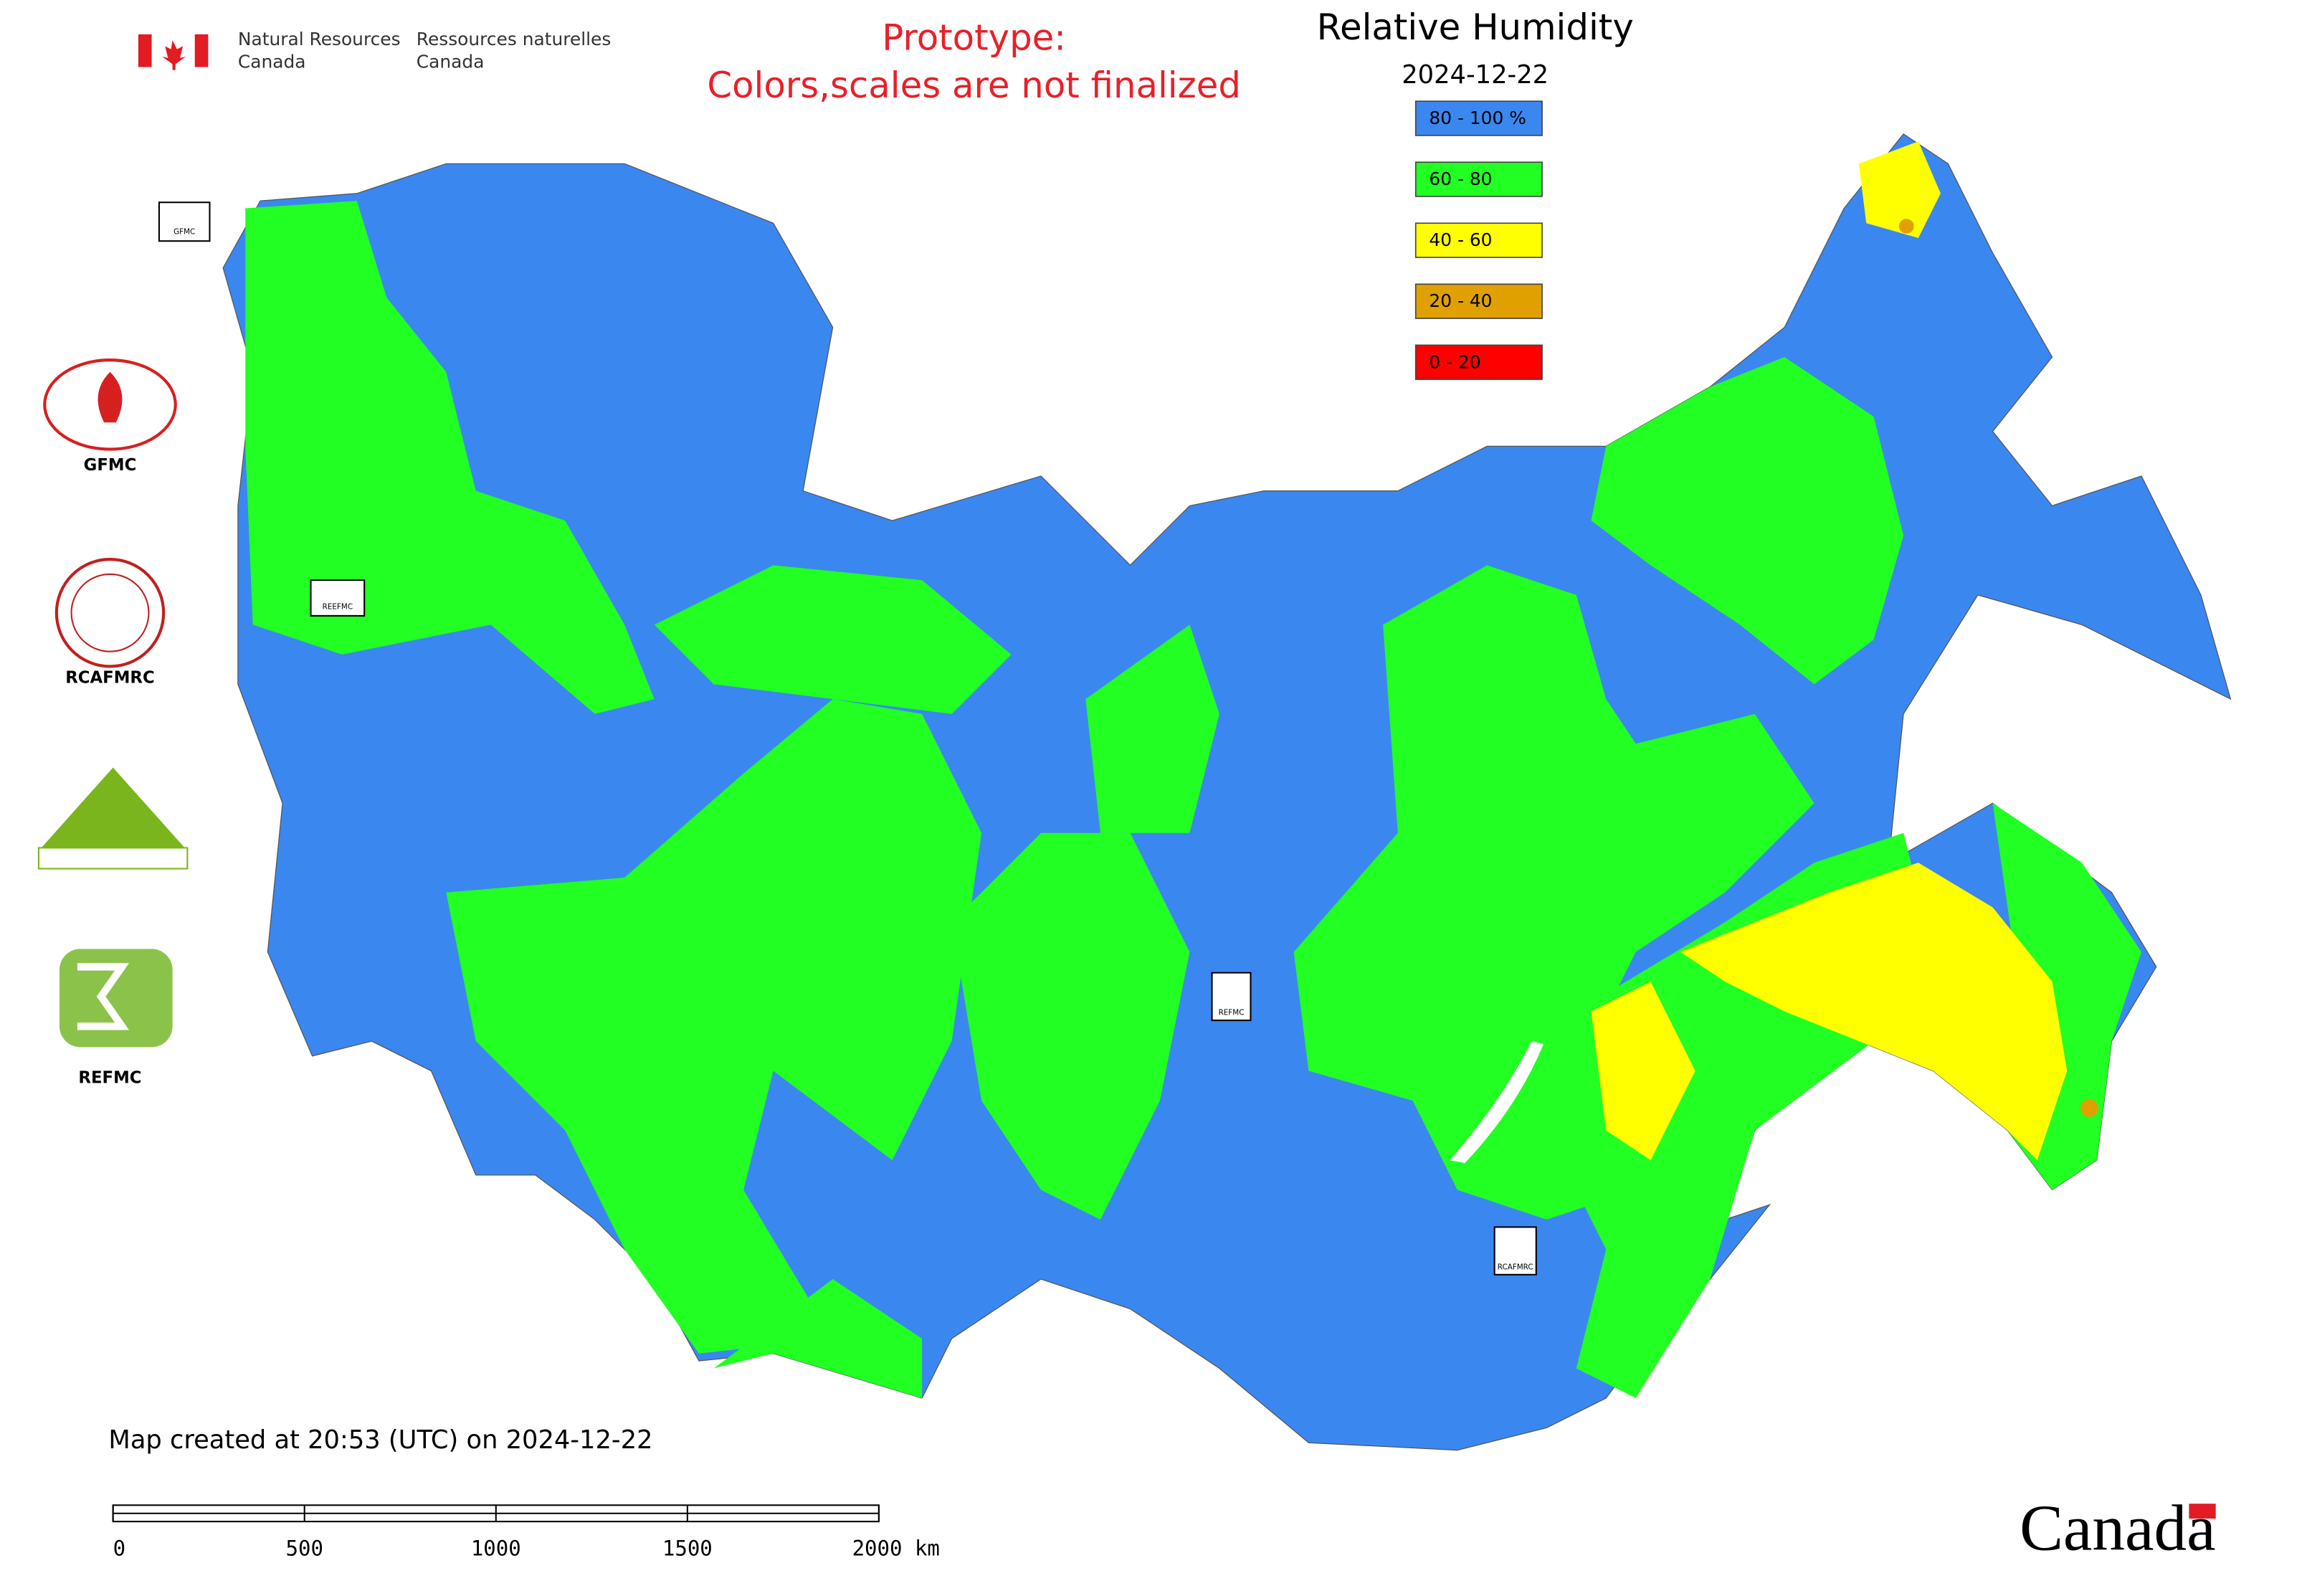 The image size is (2302, 1596). I want to click on map-date: 2024-12-22, so click(1475, 75).